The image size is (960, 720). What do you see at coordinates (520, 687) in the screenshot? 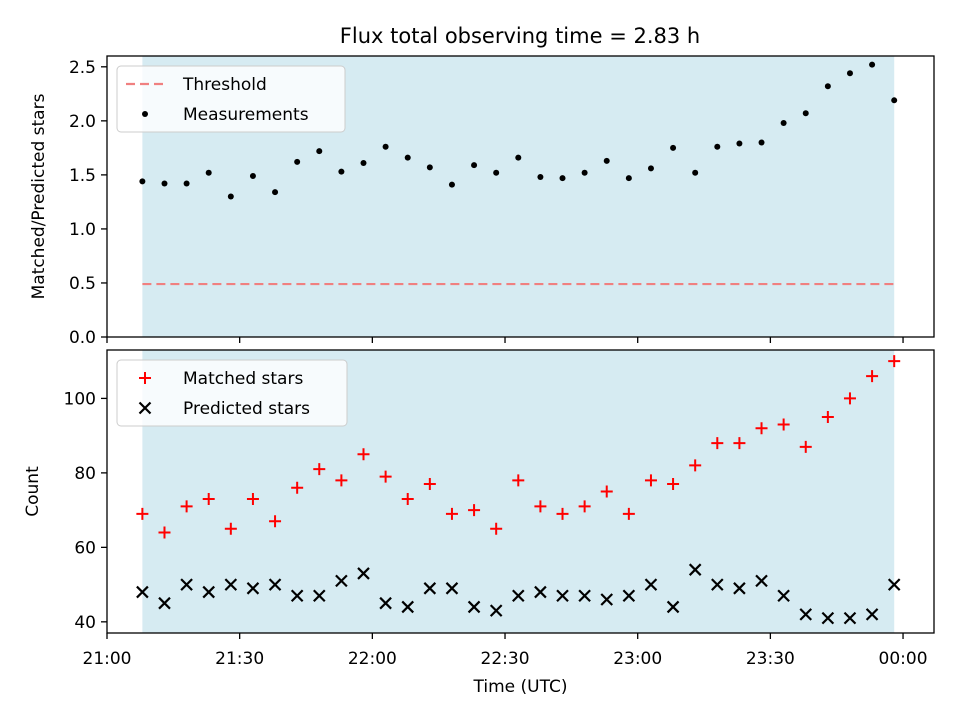
I see `xlabel: Time (UTC)` at bounding box center [520, 687].